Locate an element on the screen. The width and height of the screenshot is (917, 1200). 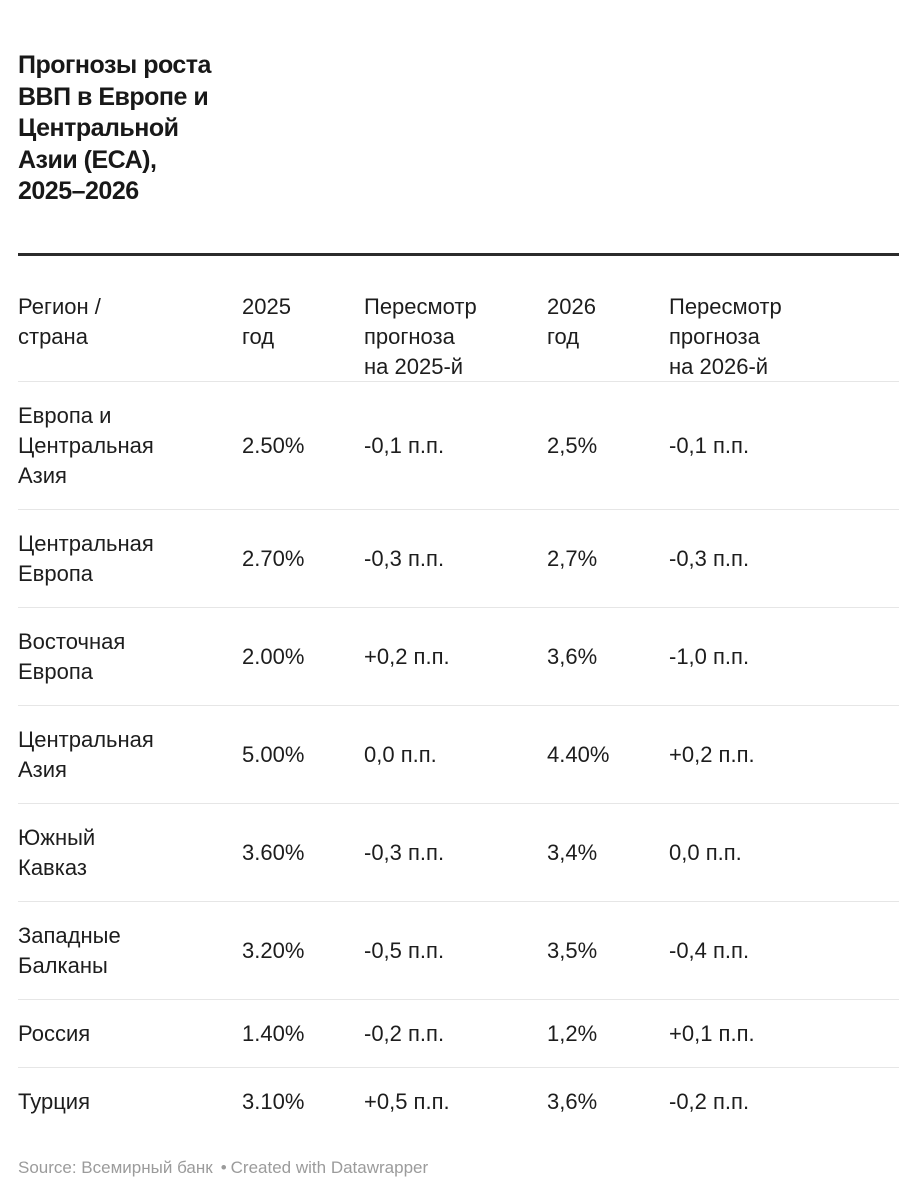
cell-revision-2025: 0,0 п.п. is located at coordinates (400, 754).